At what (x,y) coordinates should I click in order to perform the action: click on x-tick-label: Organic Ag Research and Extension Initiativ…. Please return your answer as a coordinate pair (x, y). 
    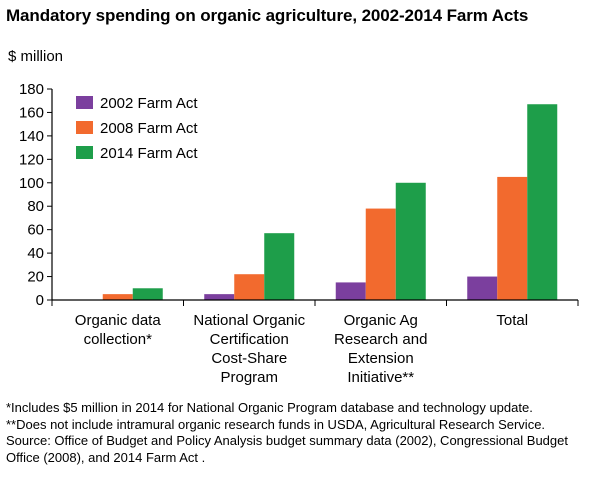
    Looking at the image, I should click on (380, 349).